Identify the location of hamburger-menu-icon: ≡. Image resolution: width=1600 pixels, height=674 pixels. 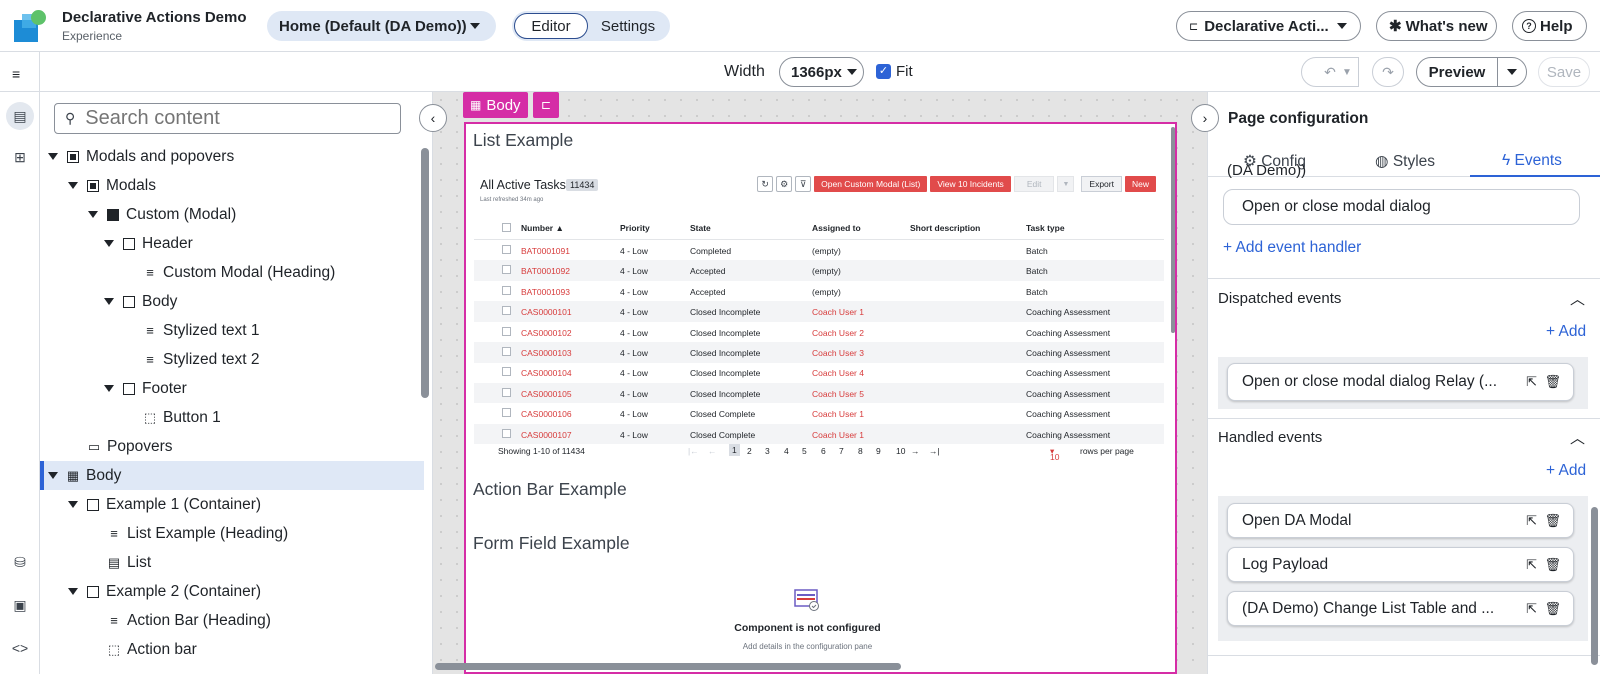
(16, 74).